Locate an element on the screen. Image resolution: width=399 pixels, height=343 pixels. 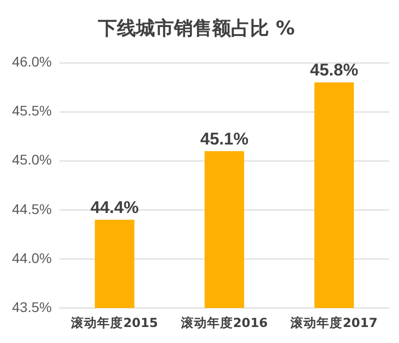
y-tick-label: 43.5% is located at coordinates (32, 306).